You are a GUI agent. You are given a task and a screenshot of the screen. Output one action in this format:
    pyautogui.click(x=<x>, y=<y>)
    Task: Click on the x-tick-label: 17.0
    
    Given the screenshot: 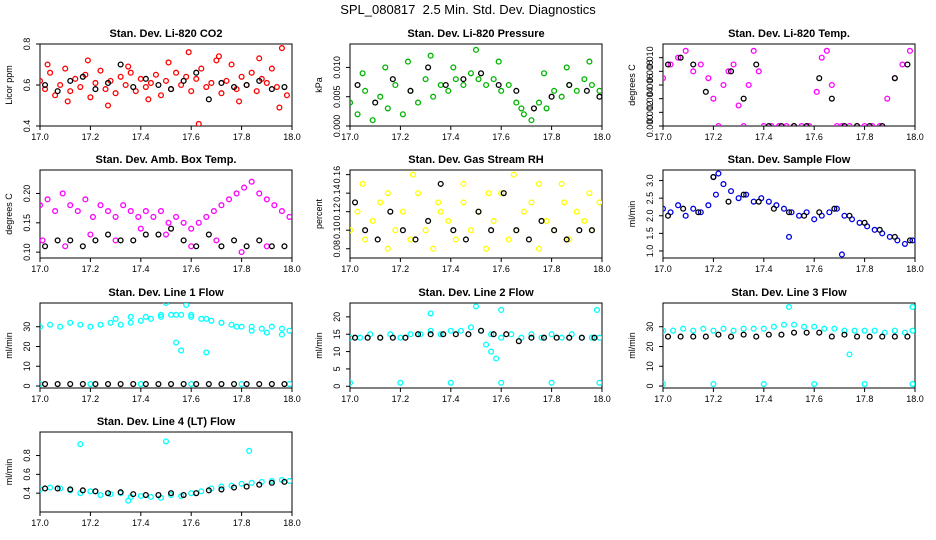 What is the action you would take?
    pyautogui.click(x=350, y=399)
    